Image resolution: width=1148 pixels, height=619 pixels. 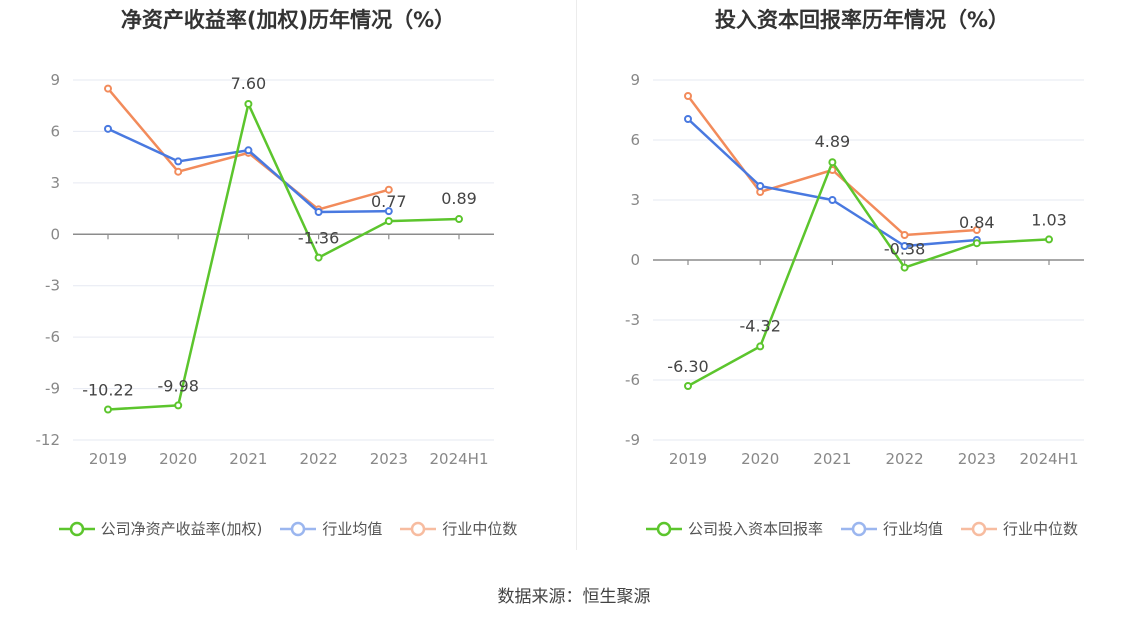 I want to click on legend-item-company-roe: 公司净资产收益率(加权), so click(x=160, y=528).